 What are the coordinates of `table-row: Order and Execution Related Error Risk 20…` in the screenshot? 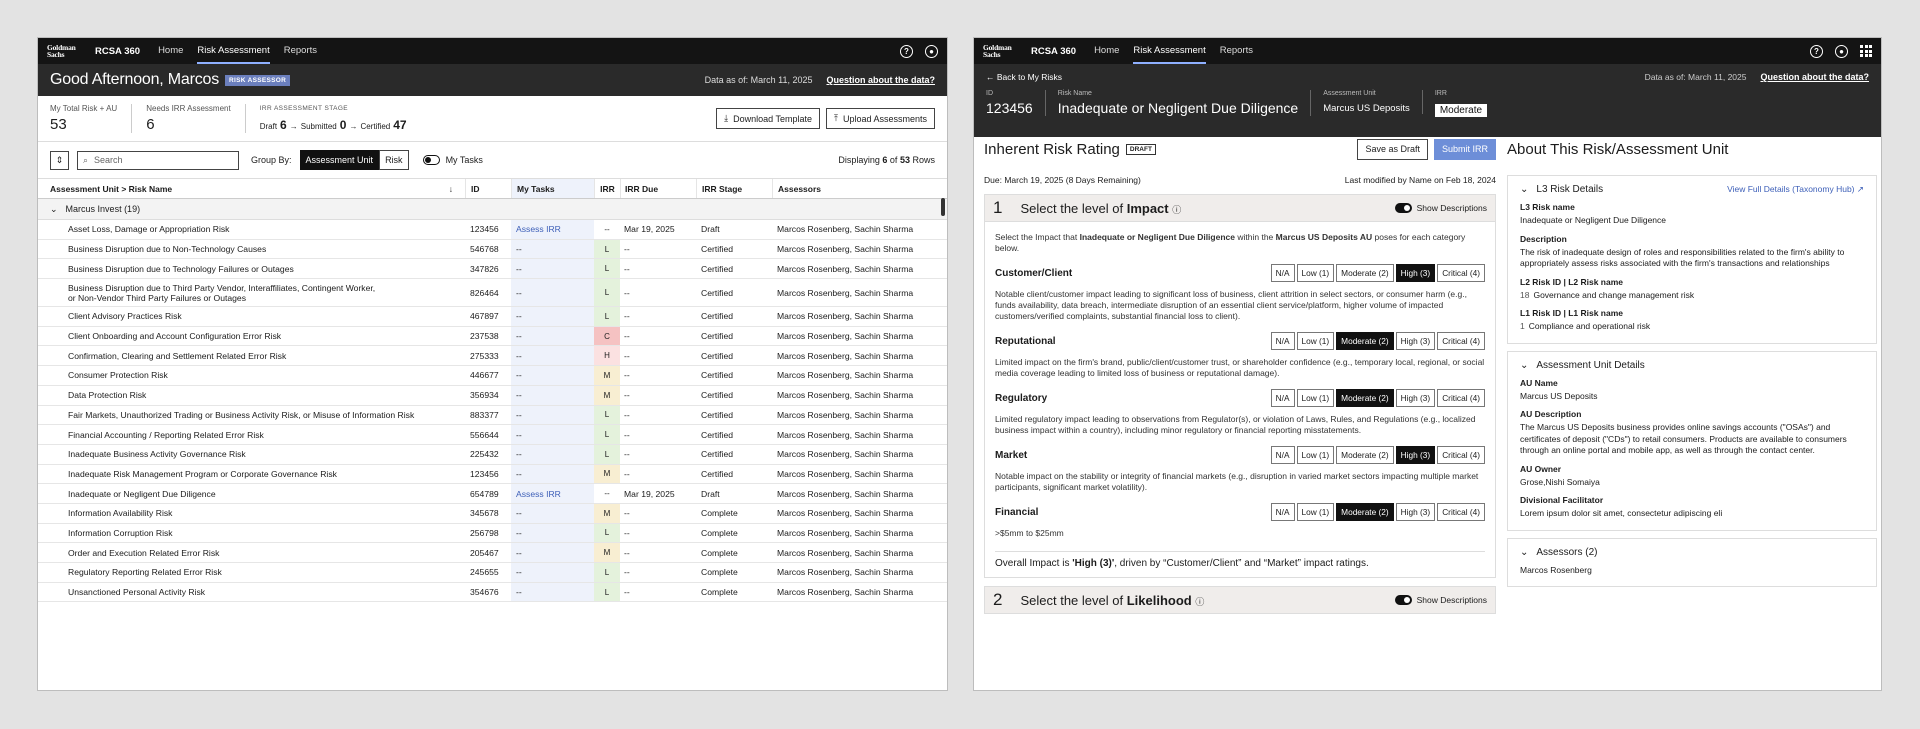 It's located at (492, 553).